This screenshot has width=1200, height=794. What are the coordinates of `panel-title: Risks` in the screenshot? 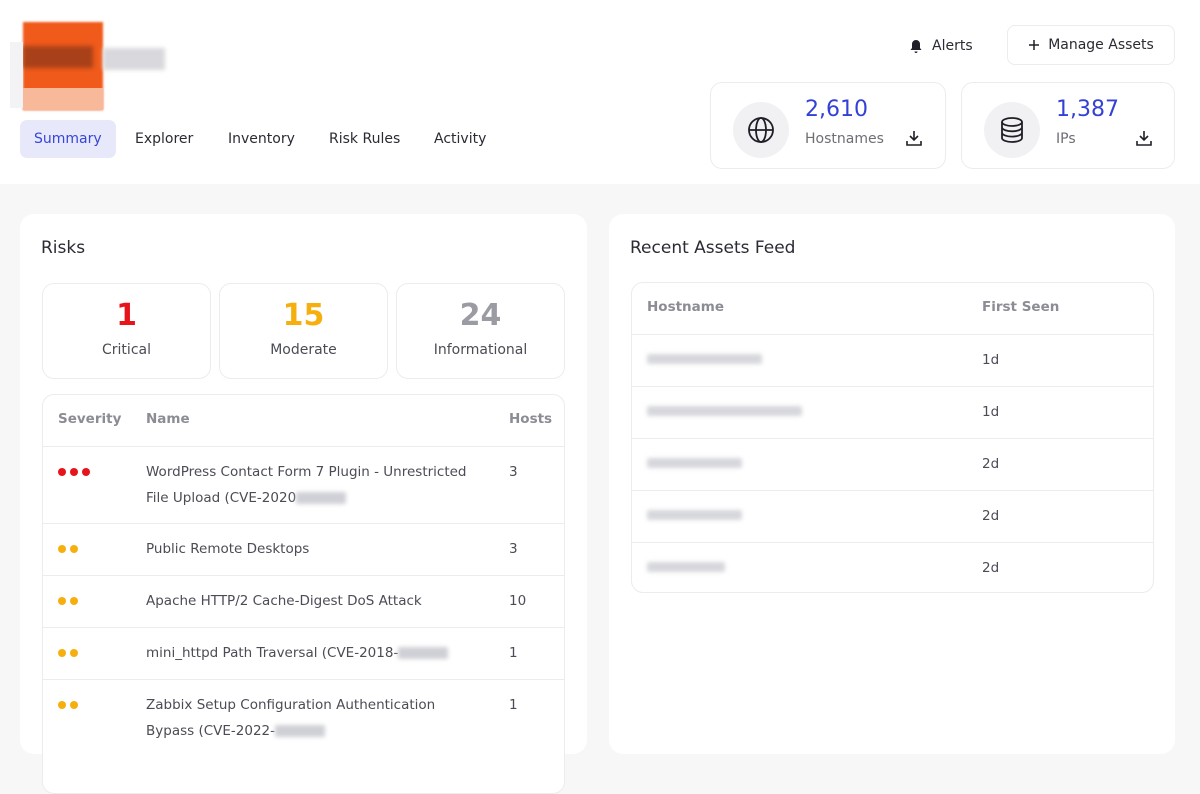 It's located at (63, 248).